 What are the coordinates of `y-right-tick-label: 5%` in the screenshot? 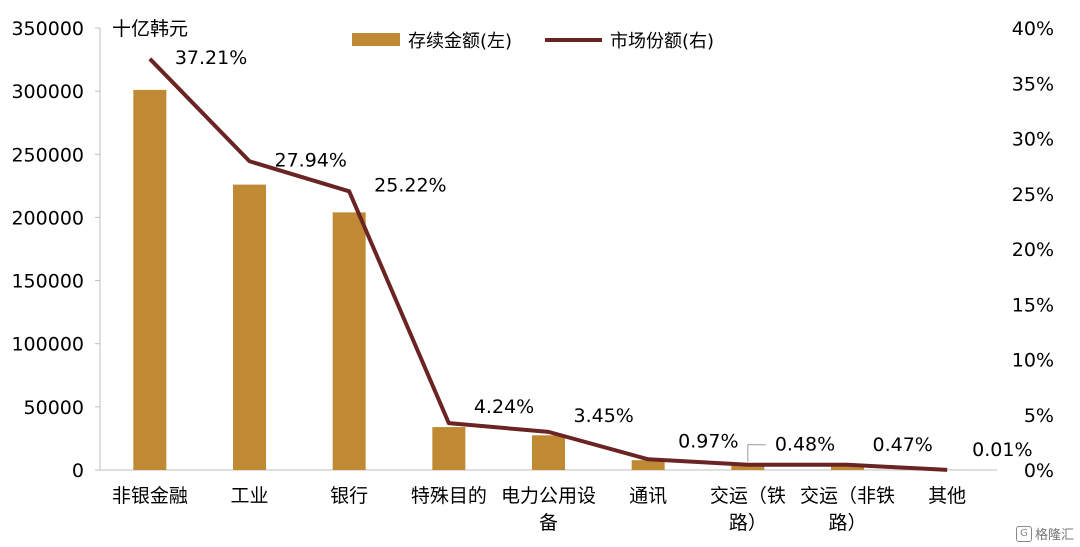 It's located at (1039, 416).